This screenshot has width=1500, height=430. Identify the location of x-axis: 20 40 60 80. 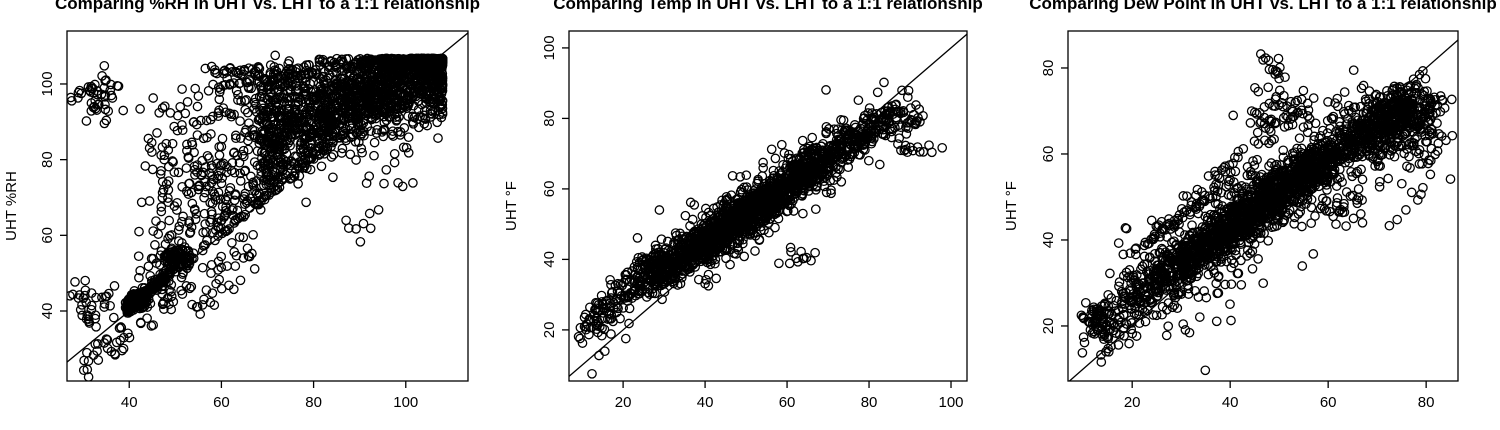
(1279, 396).